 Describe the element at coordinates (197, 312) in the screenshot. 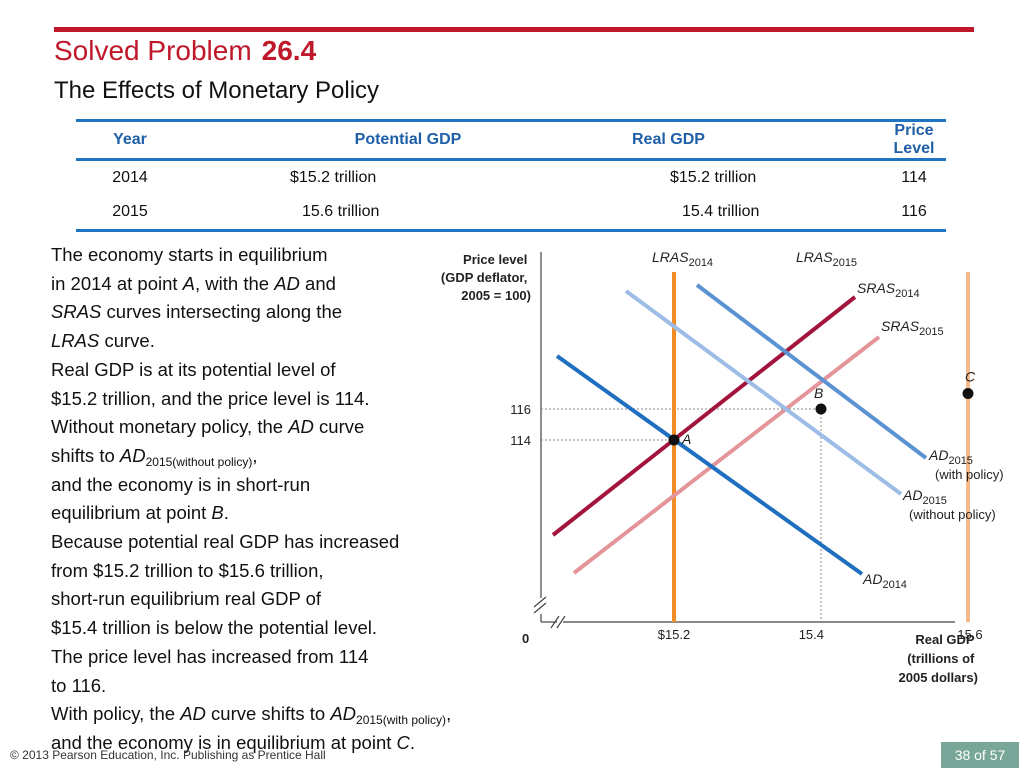

I see `text-line: SRAS curves intersecting along the` at that location.